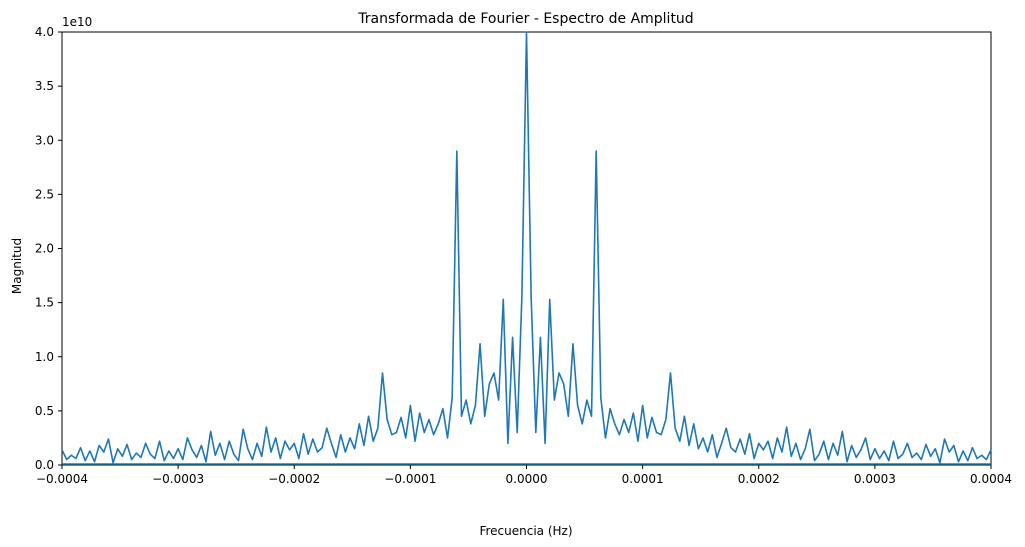 This screenshot has height=547, width=1025. I want to click on y-tick-label: 4.0, so click(44, 32).